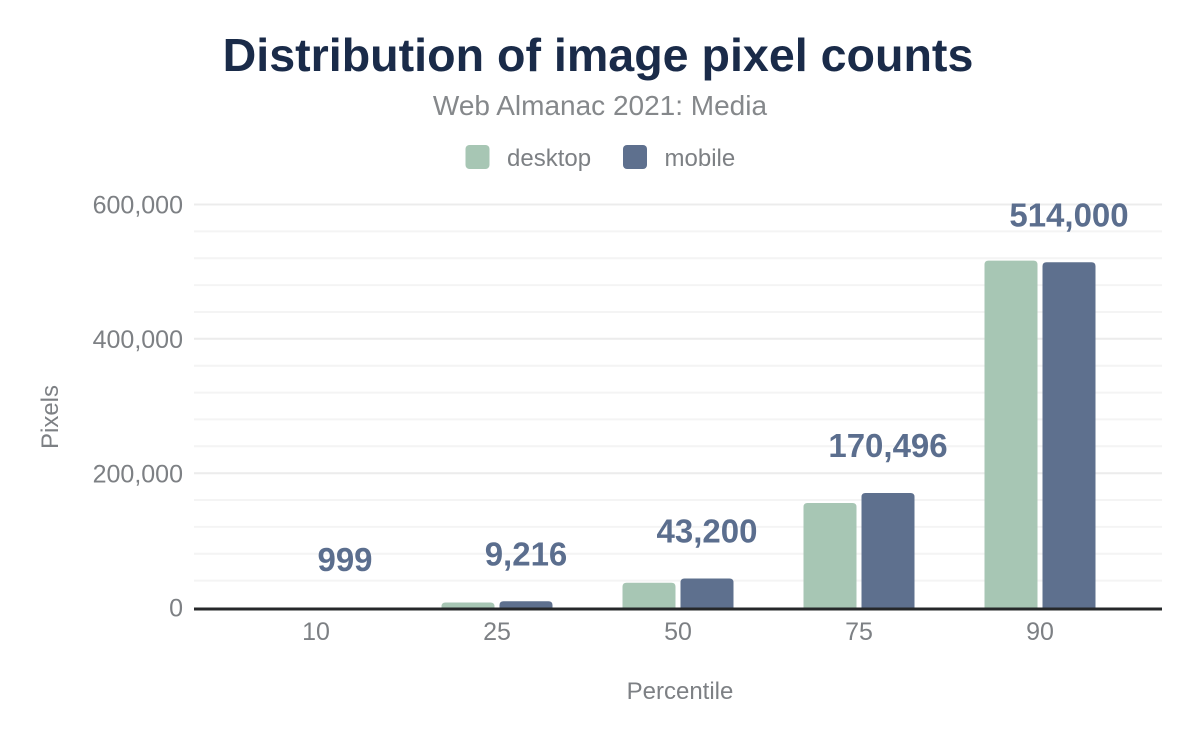 The width and height of the screenshot is (1200, 742). Describe the element at coordinates (176, 609) in the screenshot. I see `svg-text: 0` at that location.